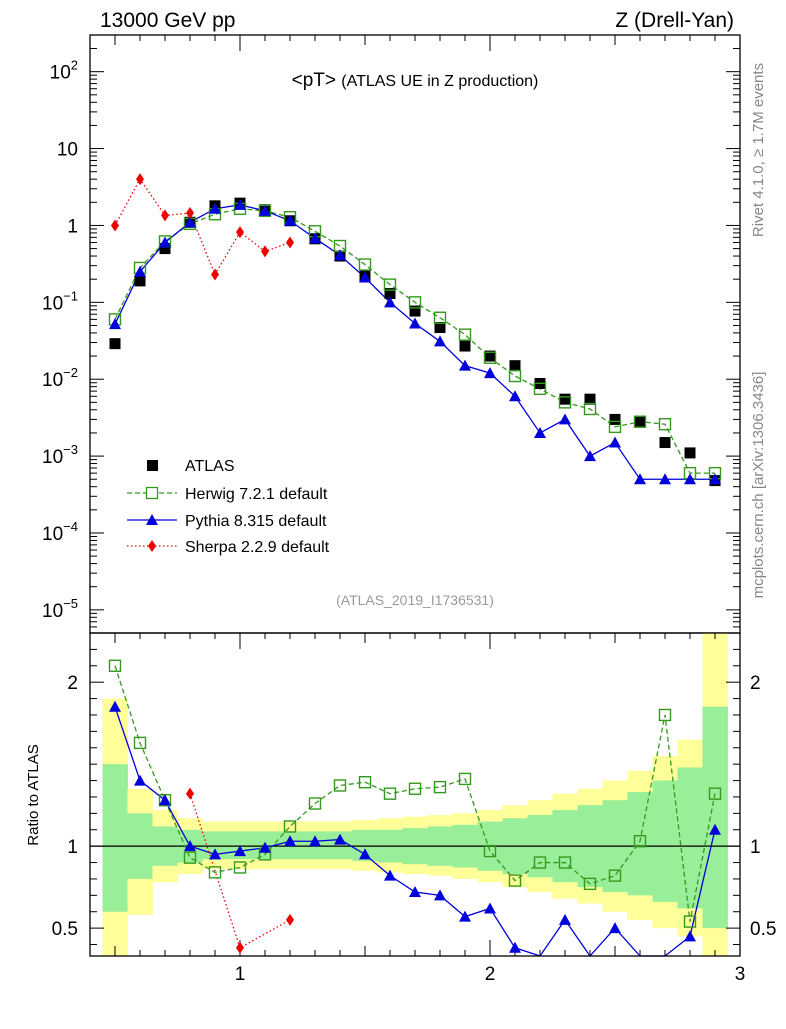  What do you see at coordinates (228, 547) in the screenshot?
I see `legend-entry-sherpa: Sherpa 2.2.9 default` at bounding box center [228, 547].